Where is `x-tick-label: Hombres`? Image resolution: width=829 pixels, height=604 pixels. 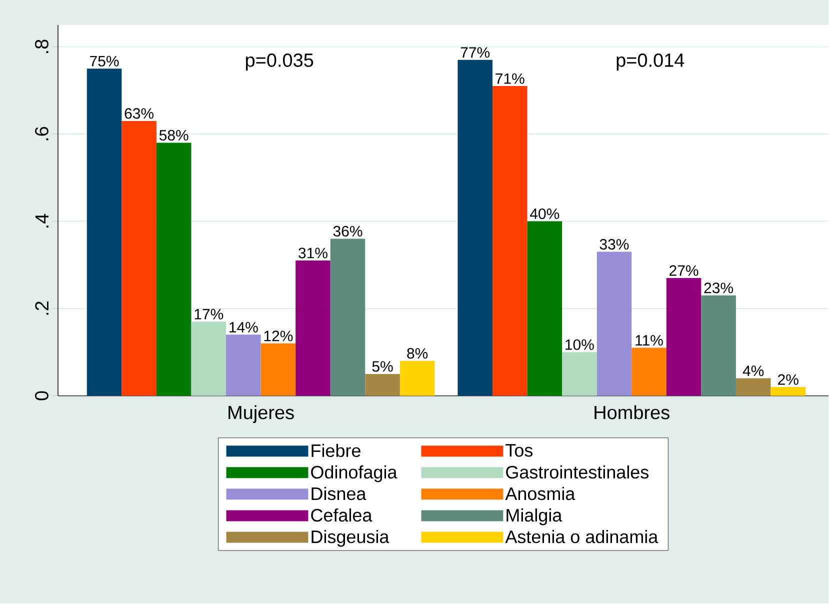
x-tick-label: Hombres is located at coordinates (632, 412).